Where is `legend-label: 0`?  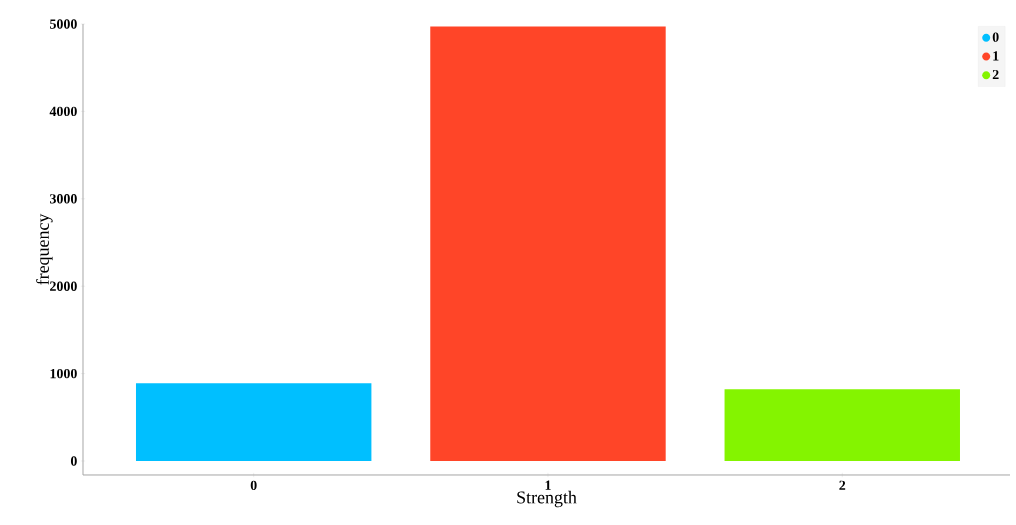
legend-label: 0 is located at coordinates (995, 37).